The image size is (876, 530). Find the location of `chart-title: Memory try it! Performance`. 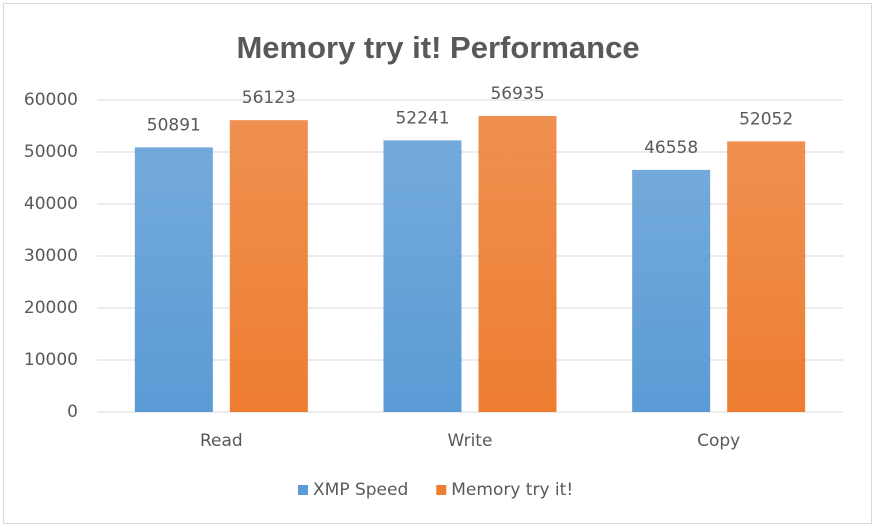

chart-title: Memory try it! Performance is located at coordinates (437, 47).